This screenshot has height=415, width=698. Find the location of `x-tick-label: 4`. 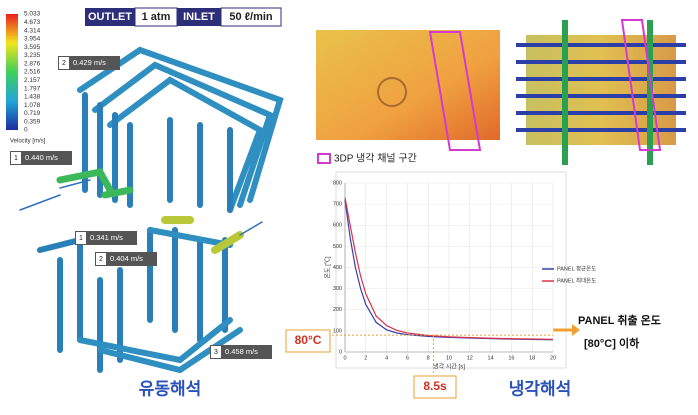

x-tick-label: 4 is located at coordinates (386, 358).